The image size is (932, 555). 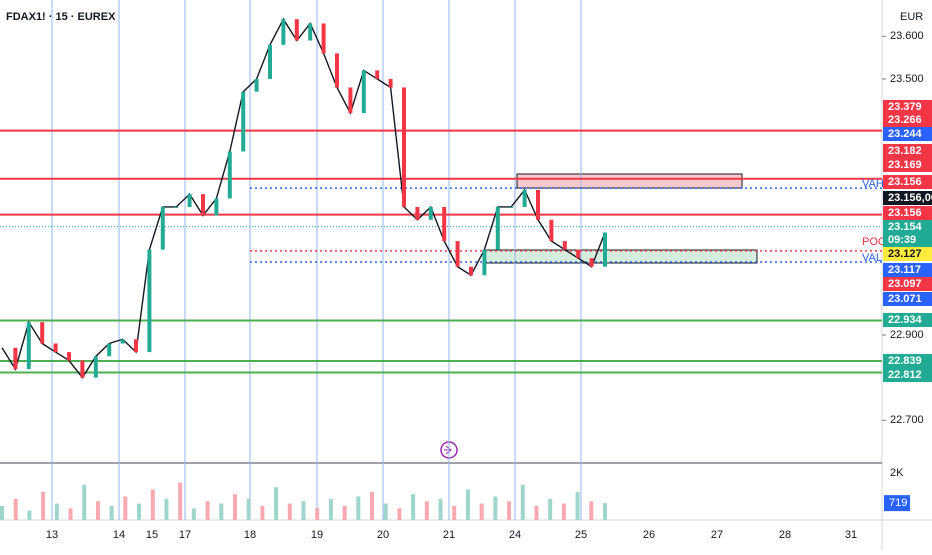 What do you see at coordinates (515, 535) in the screenshot?
I see `date-label: 24` at bounding box center [515, 535].